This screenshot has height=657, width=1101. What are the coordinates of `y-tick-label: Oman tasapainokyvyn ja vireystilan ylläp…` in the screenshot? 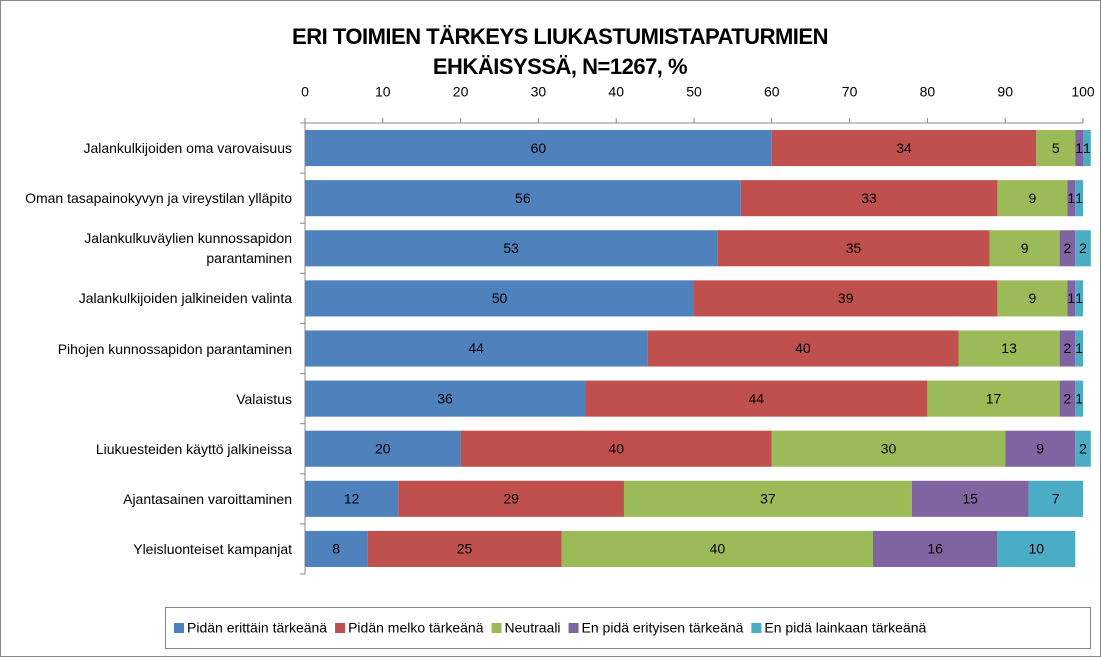 It's located at (158, 198).